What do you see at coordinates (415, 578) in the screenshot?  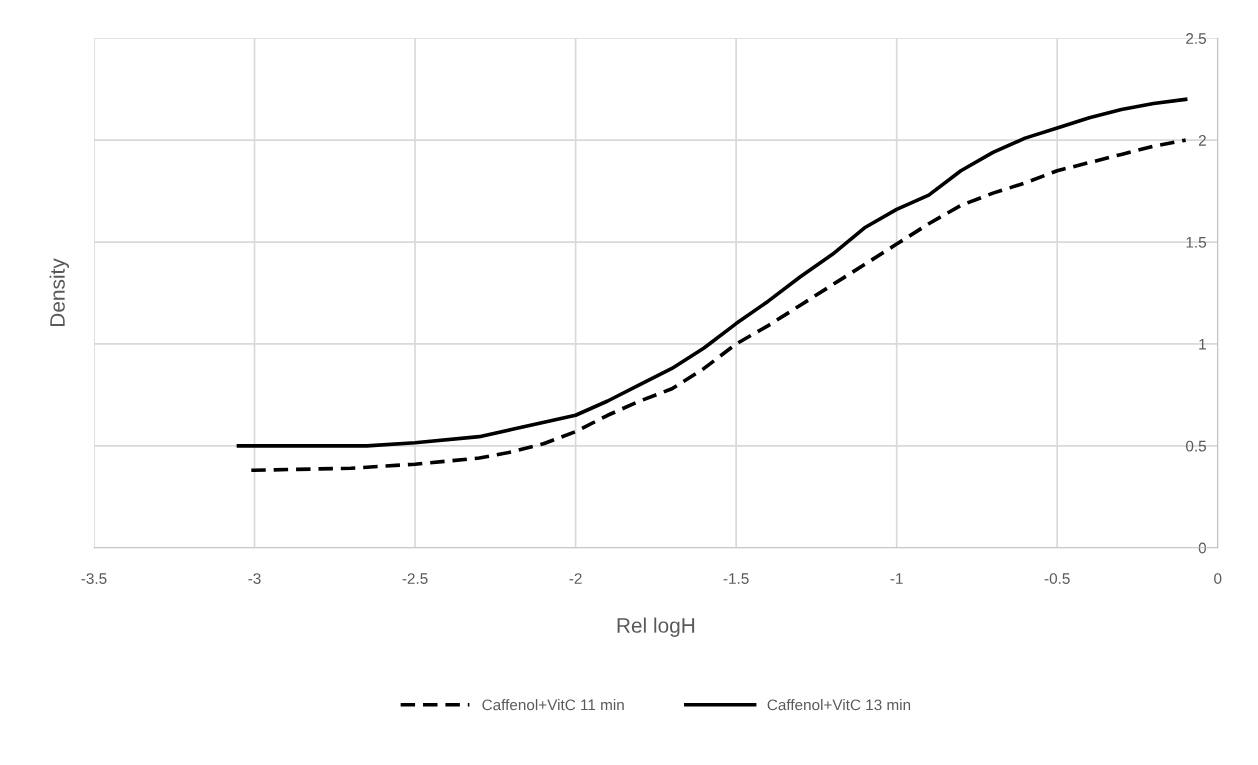 I see `x-tick-label: -2.5` at bounding box center [415, 578].